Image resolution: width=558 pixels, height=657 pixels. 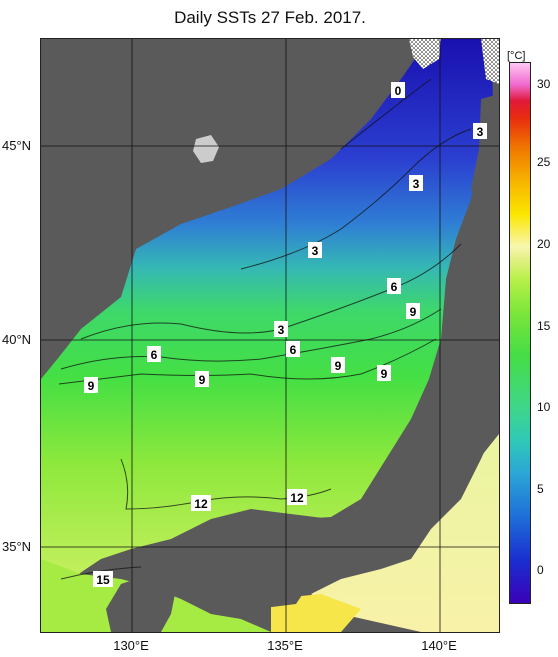 I want to click on contour-label-9d: 9, so click(x=202, y=379).